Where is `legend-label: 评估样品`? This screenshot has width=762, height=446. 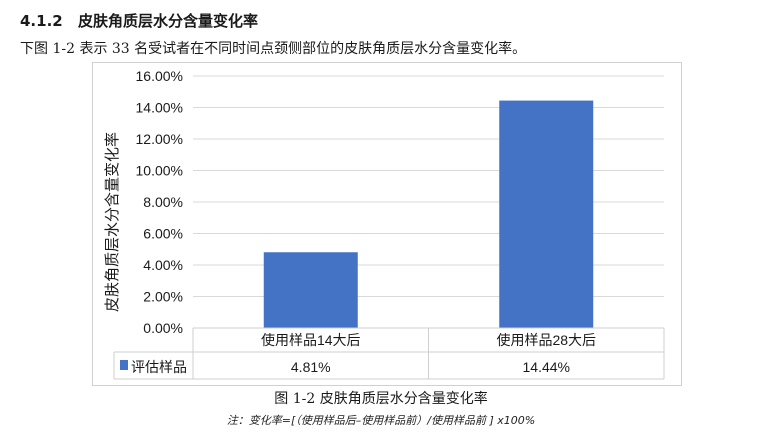
legend-label: 评估样品 is located at coordinates (159, 367).